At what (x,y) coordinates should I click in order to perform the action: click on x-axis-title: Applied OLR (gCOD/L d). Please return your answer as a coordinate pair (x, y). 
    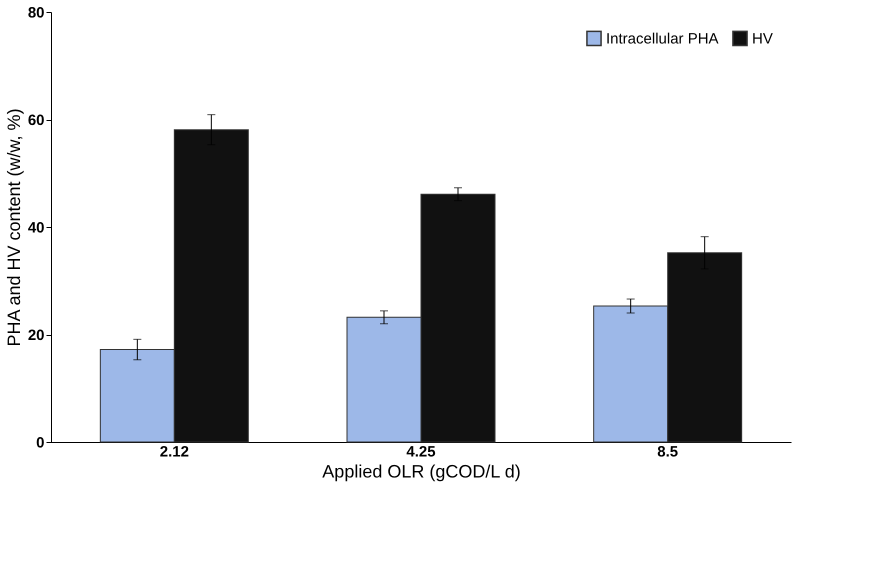
    Looking at the image, I should click on (421, 472).